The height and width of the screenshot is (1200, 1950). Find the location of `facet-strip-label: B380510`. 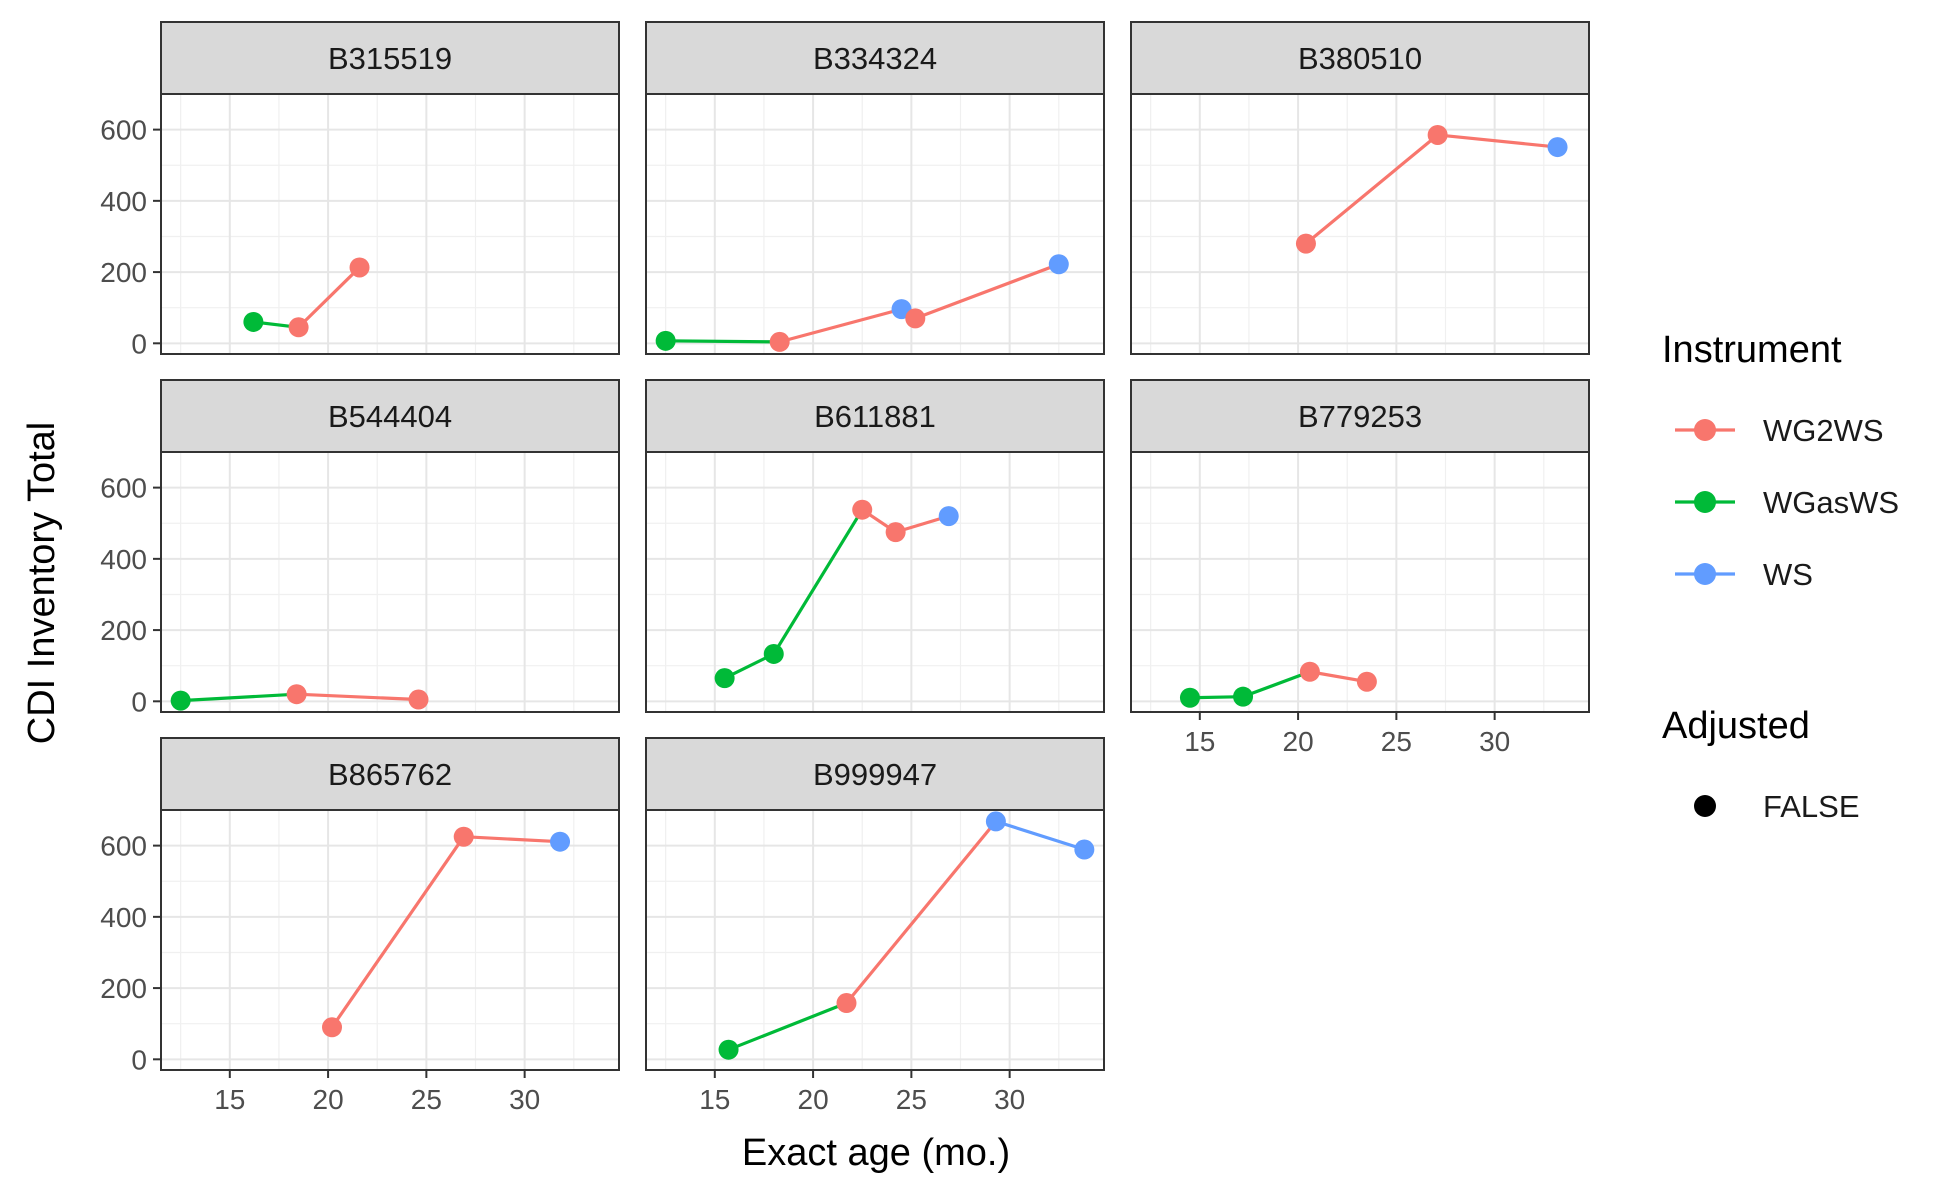

facet-strip-label: B380510 is located at coordinates (1360, 58).